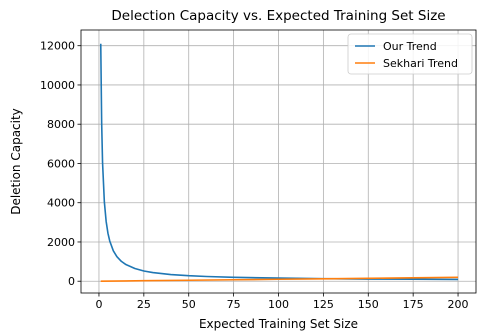 This screenshot has height=333, width=480. I want to click on legend-box, so click(410, 54).